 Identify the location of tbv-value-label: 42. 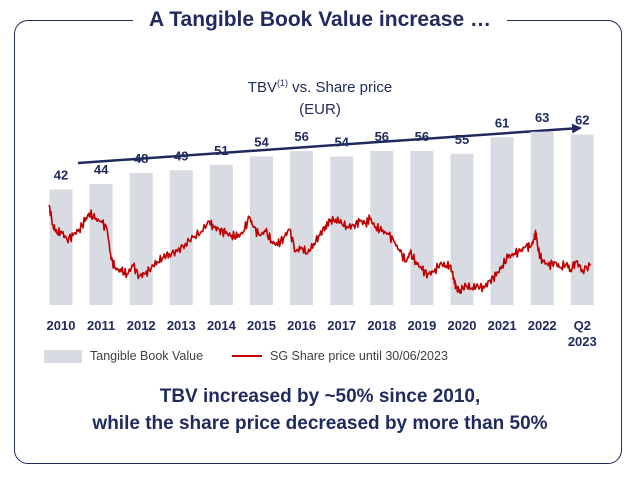
(61, 175).